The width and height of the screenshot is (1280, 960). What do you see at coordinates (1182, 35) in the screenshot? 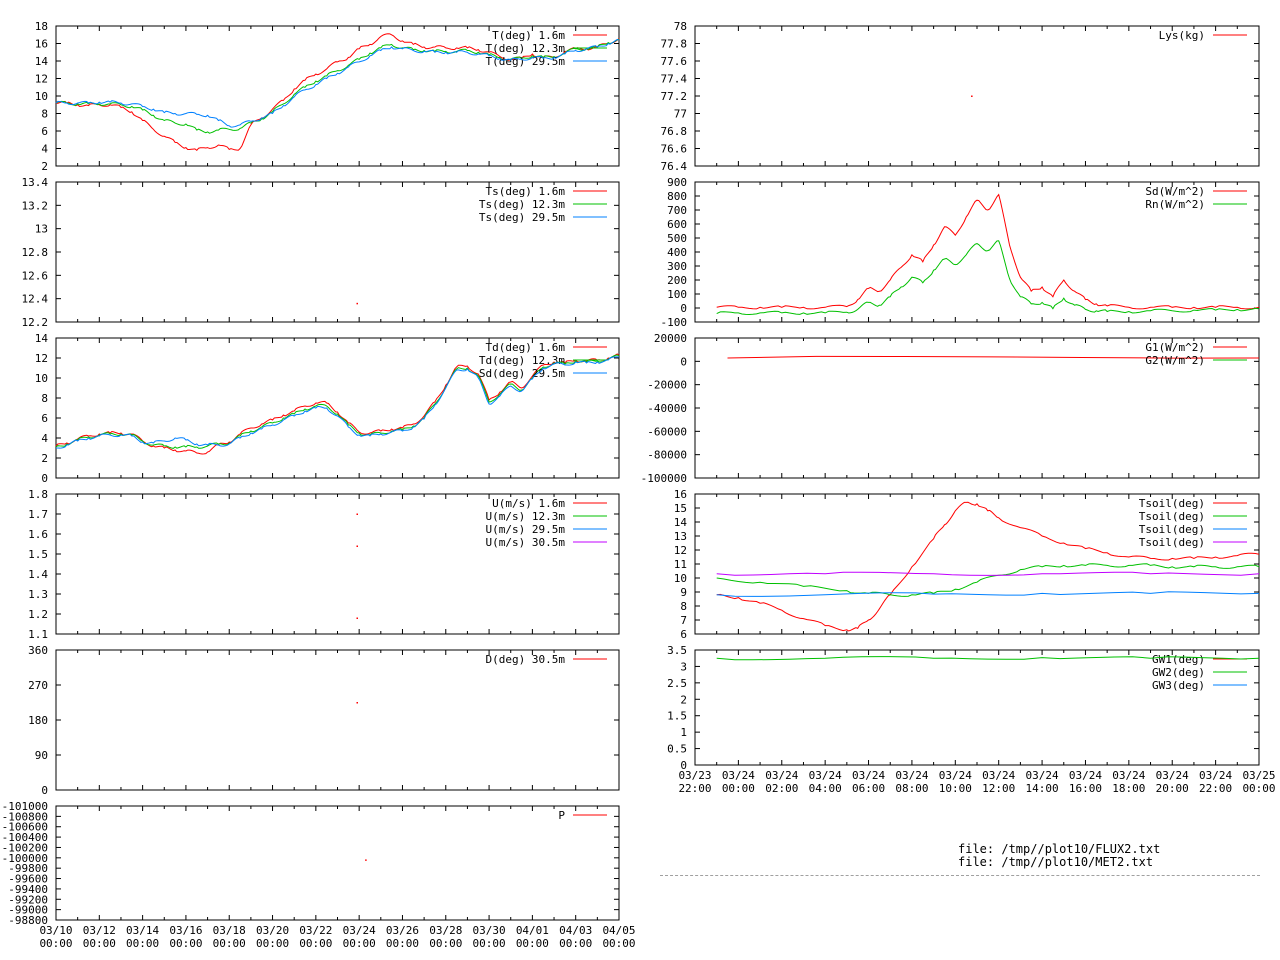
I see `legend-label: Lys(kg)` at bounding box center [1182, 35].